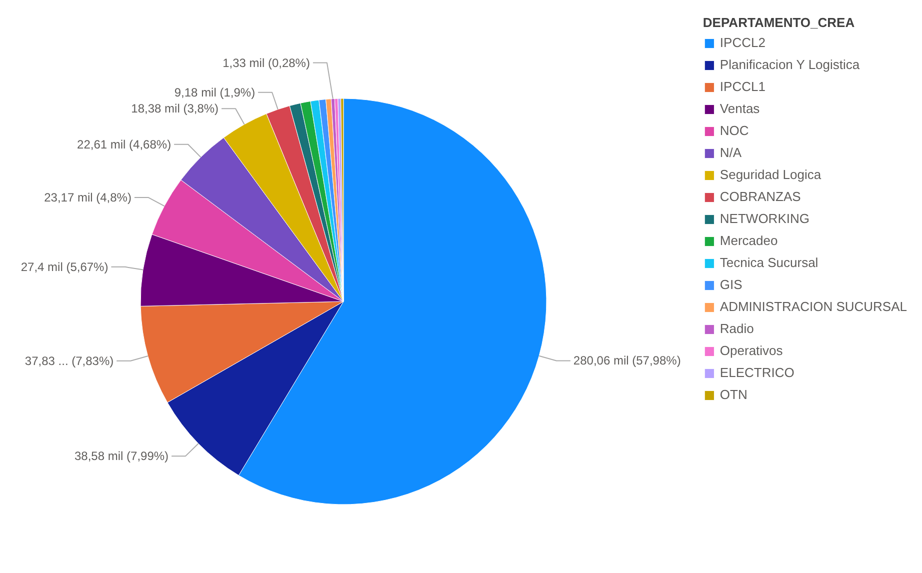 This screenshot has height=573, width=922. Describe the element at coordinates (743, 42) in the screenshot. I see `legend-label: IPCCL2` at that location.